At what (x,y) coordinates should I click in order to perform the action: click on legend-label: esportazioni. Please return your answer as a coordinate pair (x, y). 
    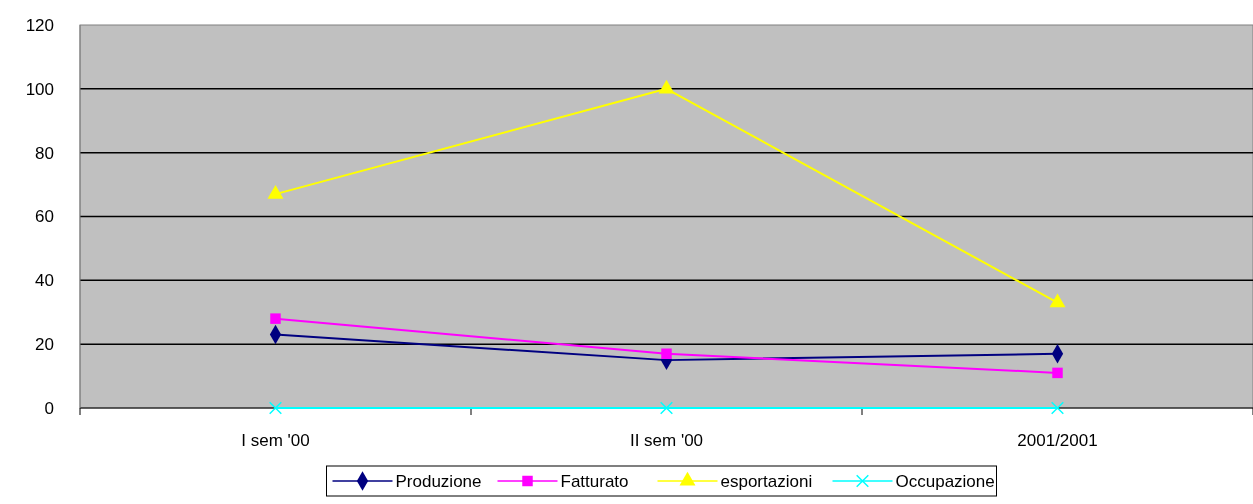
    Looking at the image, I should click on (766, 481).